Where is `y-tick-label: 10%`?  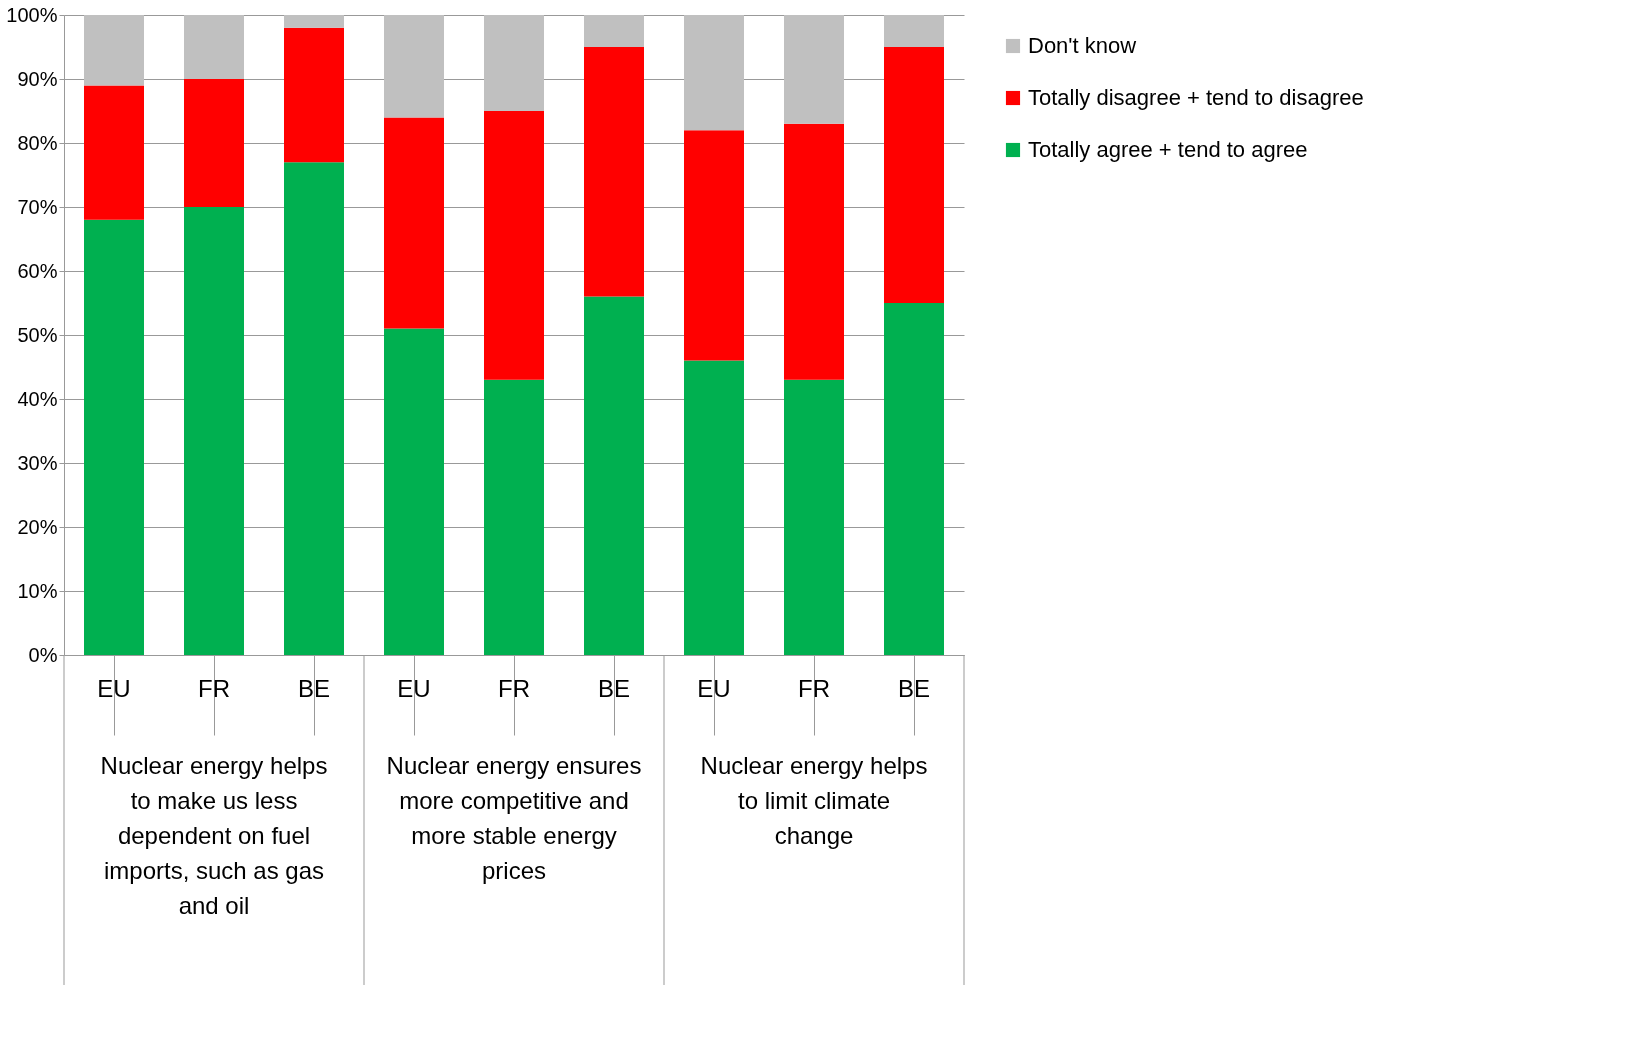 y-tick-label: 10% is located at coordinates (37, 590).